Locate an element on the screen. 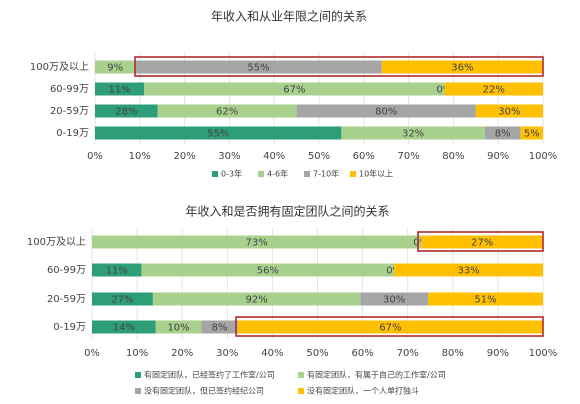 The image size is (580, 404). data-label: 10% is located at coordinates (178, 328).